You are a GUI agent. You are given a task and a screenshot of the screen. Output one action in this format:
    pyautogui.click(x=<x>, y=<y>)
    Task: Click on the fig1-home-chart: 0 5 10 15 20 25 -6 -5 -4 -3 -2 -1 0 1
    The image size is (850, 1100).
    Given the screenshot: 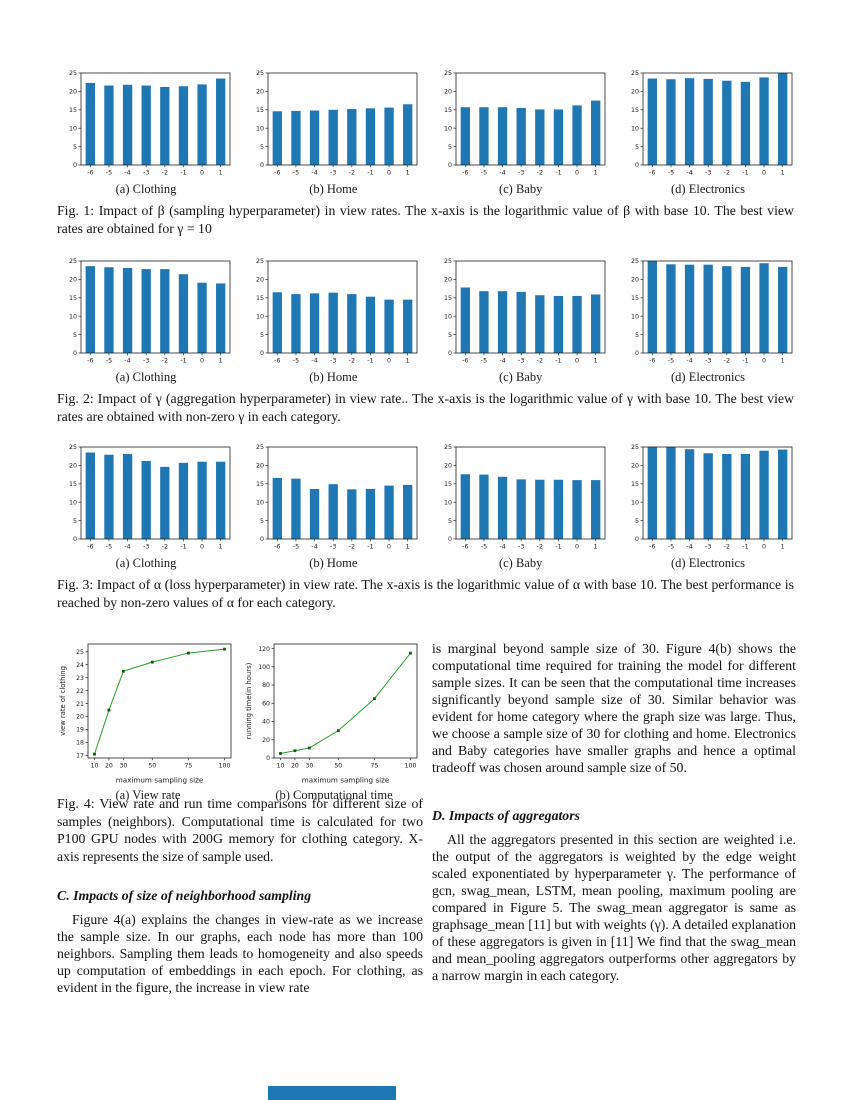 What is the action you would take?
    pyautogui.click(x=333, y=124)
    